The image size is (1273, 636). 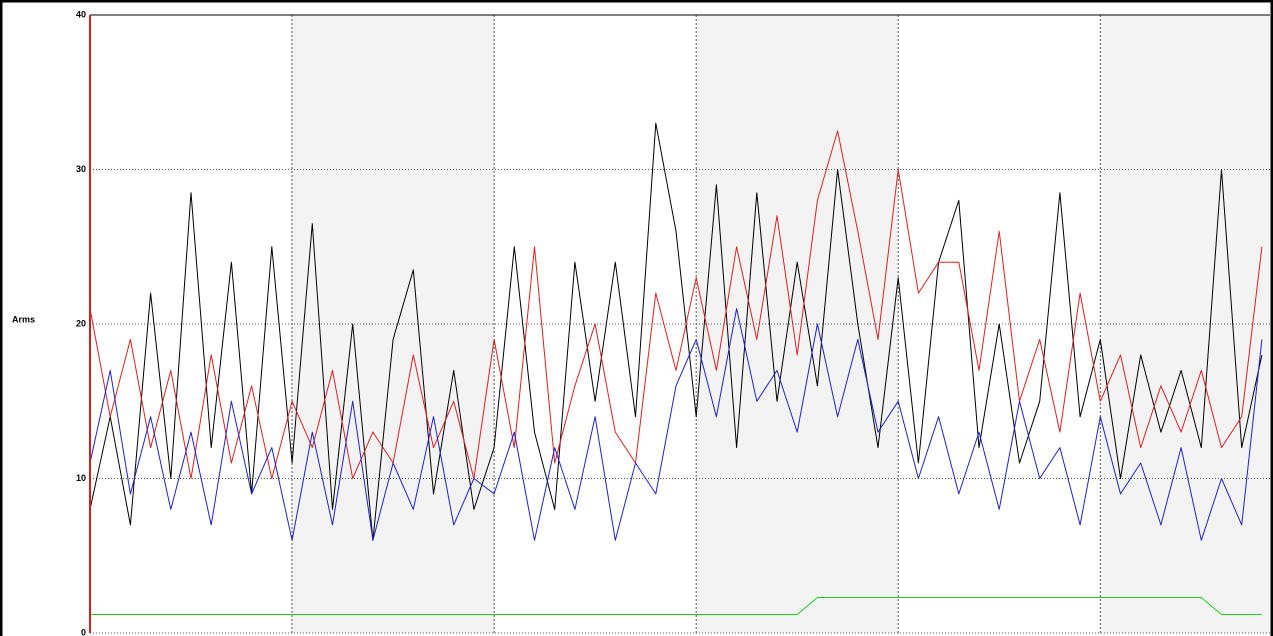 I want to click on y-tick-label: 20, so click(x=81, y=323).